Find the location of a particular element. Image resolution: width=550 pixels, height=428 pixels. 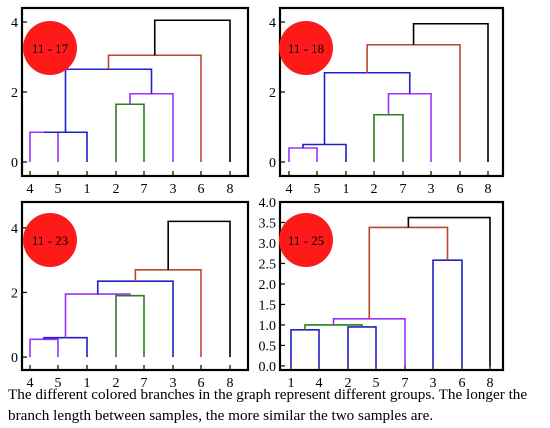

y-tick-label: 2.5 is located at coordinates (268, 264).